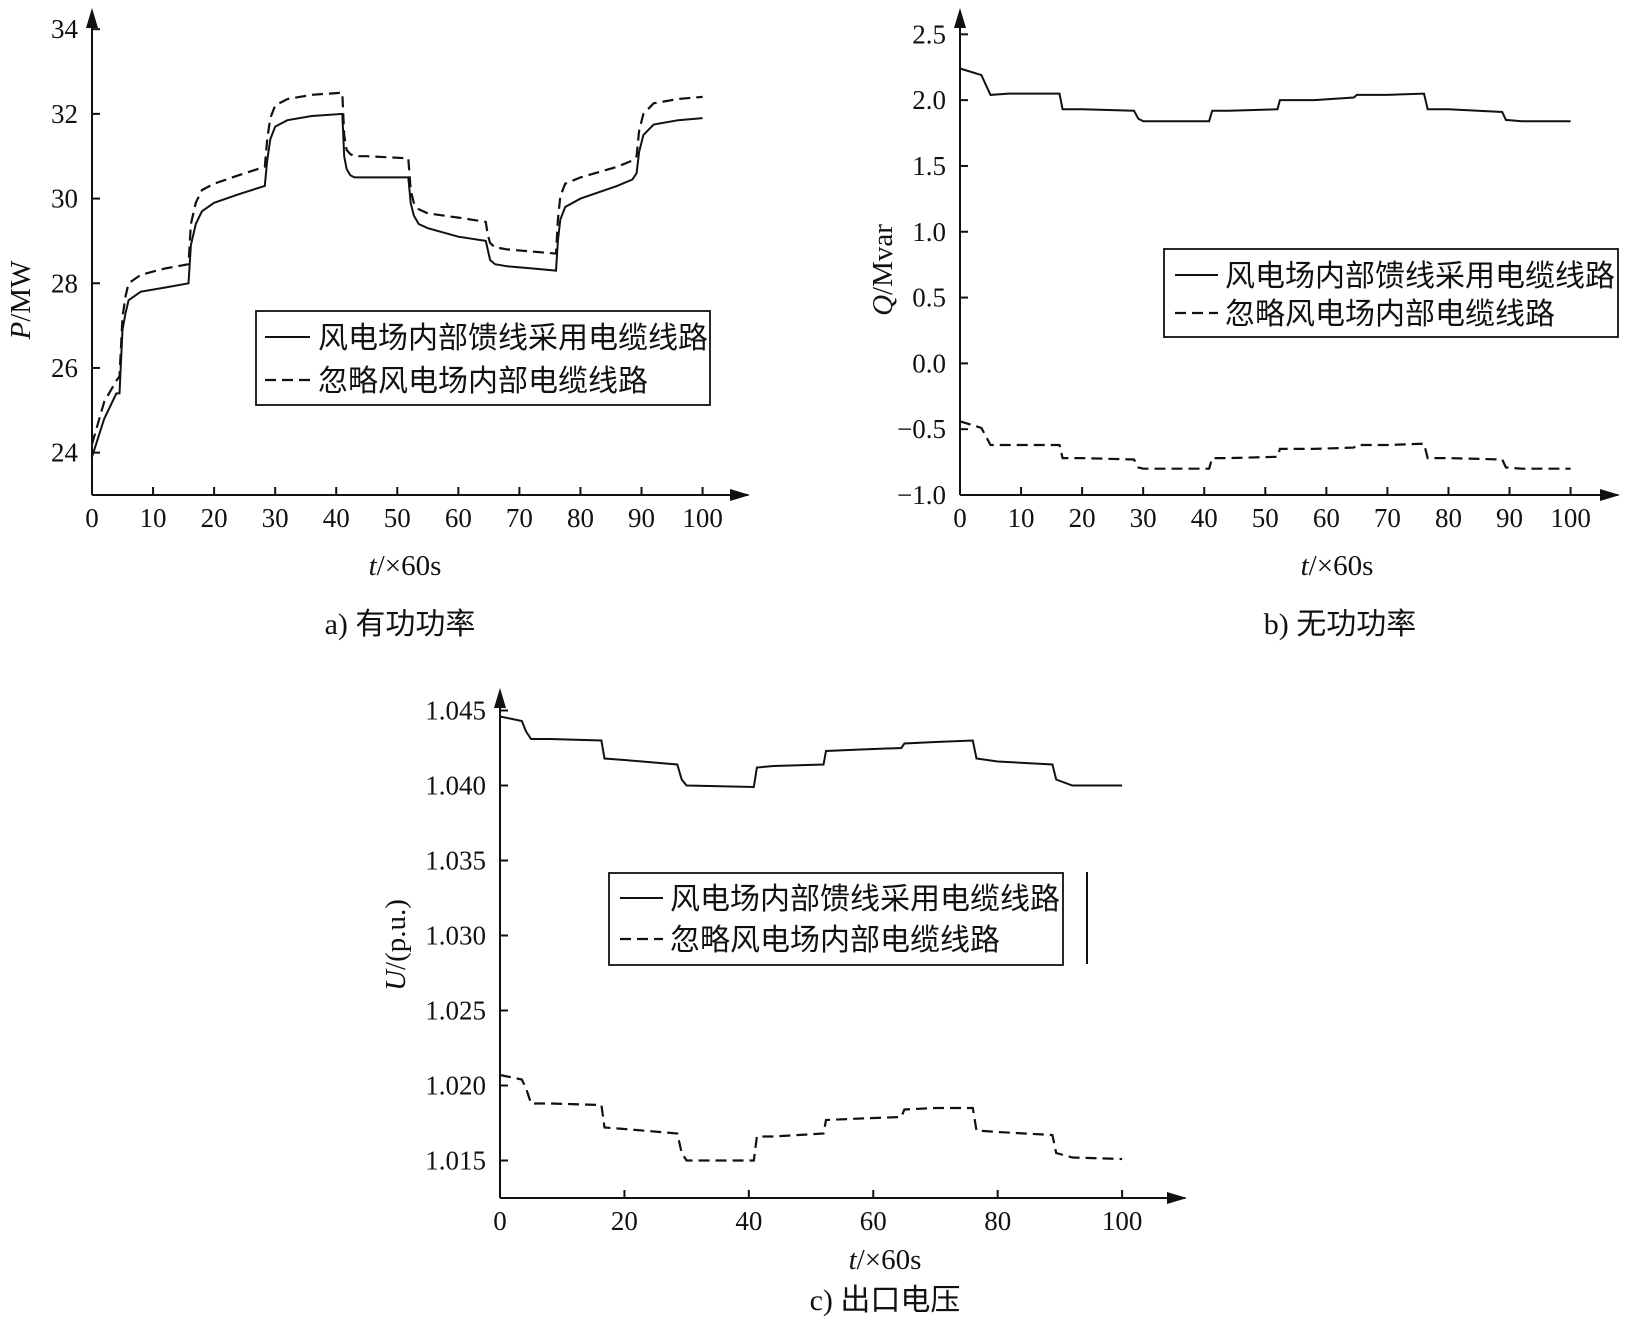 Image resolution: width=1635 pixels, height=1324 pixels. What do you see at coordinates (929, 34) in the screenshot?
I see `panel-b-y-tick-label: 2.5` at bounding box center [929, 34].